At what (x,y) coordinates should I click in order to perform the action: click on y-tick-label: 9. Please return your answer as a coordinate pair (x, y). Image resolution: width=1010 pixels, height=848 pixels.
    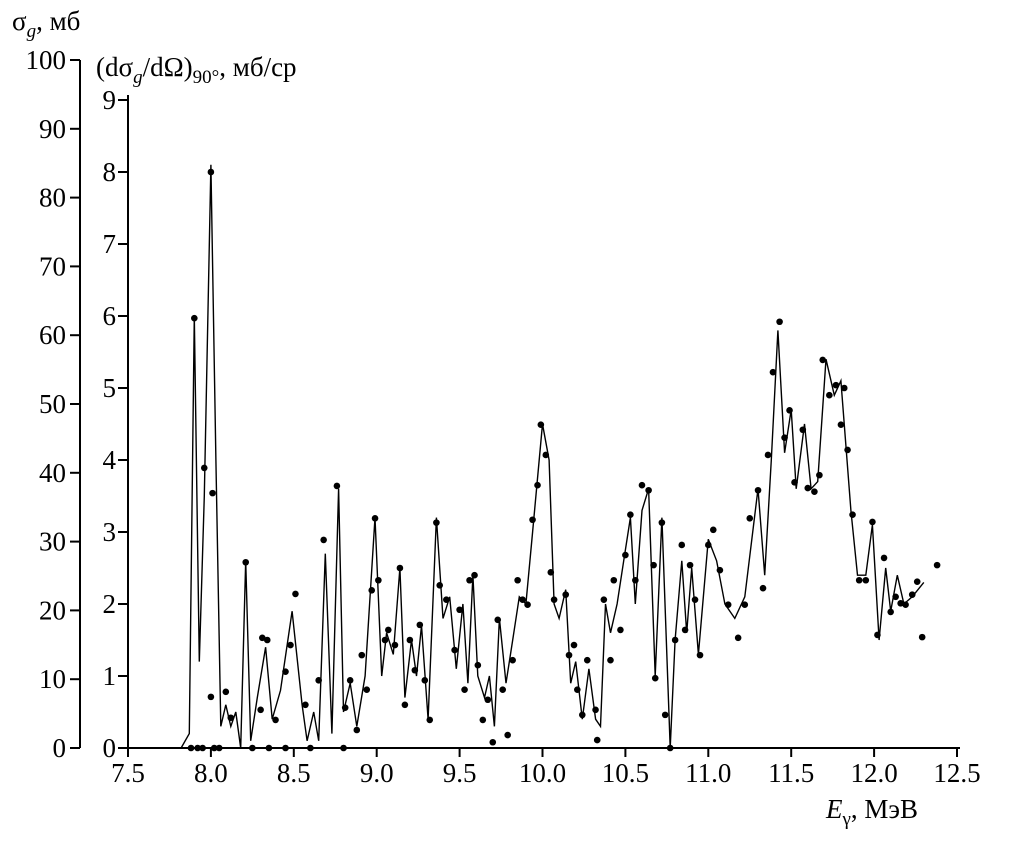
    Looking at the image, I should click on (110, 100).